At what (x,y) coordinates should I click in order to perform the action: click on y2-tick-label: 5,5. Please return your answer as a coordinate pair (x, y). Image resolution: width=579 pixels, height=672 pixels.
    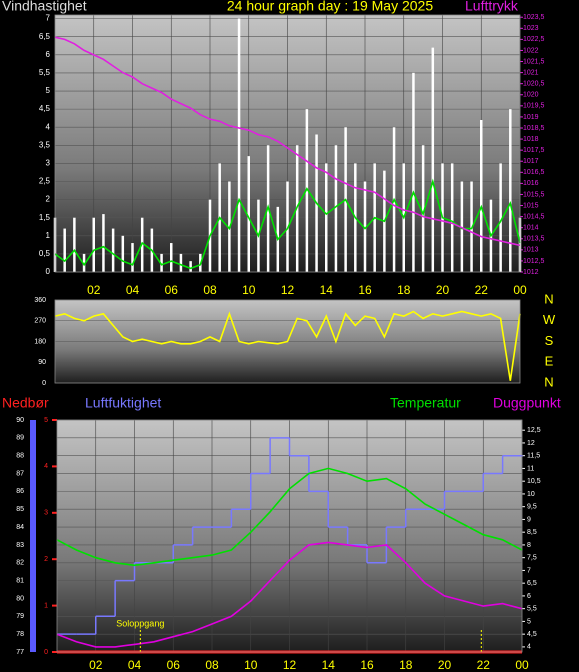
    Looking at the image, I should click on (532, 609).